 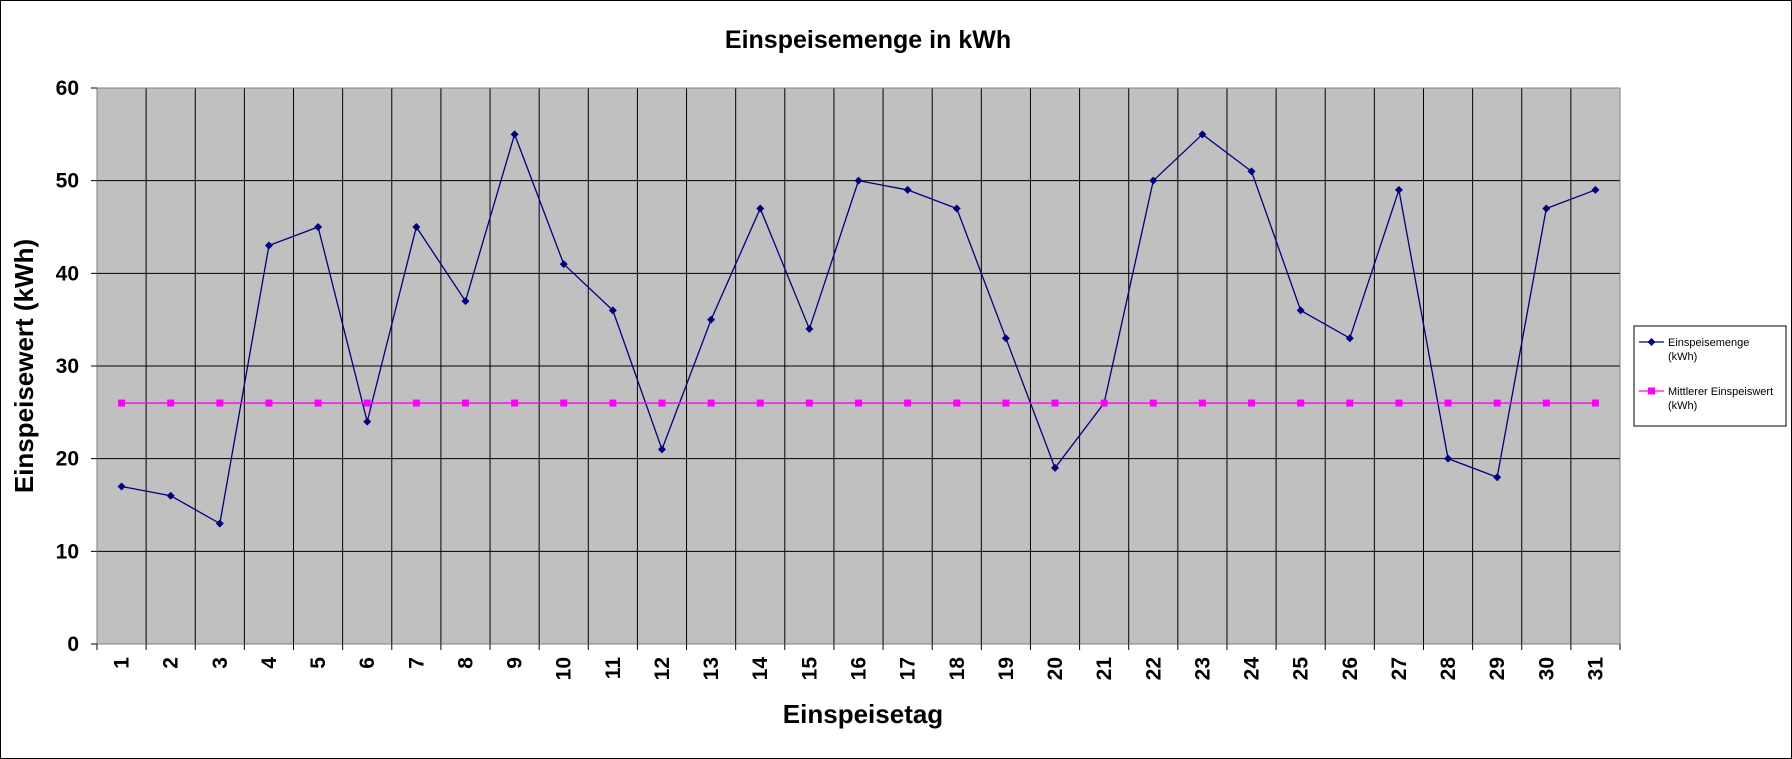 I want to click on x-tick-label: 28, so click(x=1448, y=669).